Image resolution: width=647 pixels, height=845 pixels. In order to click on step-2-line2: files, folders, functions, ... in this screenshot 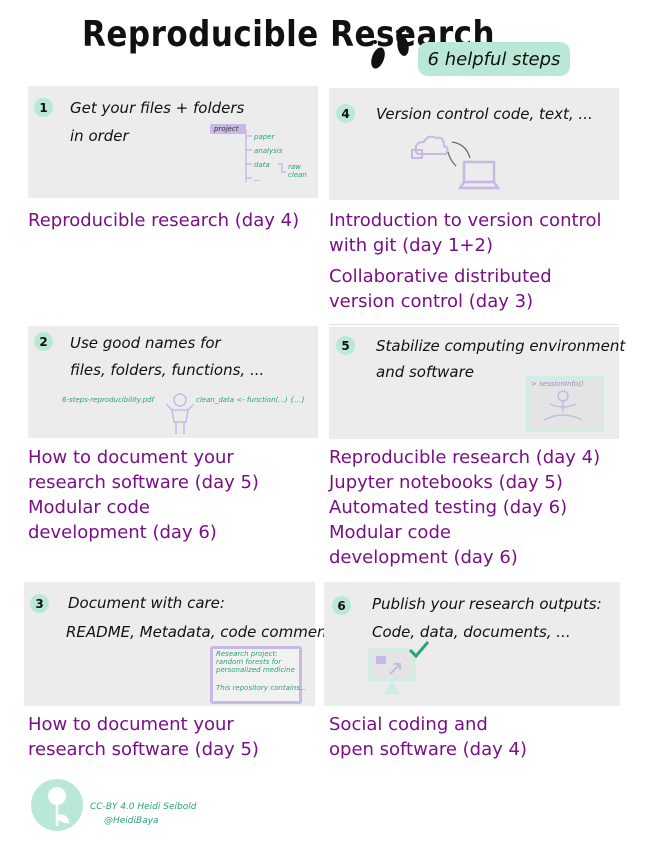, I will do `click(167, 370)`.